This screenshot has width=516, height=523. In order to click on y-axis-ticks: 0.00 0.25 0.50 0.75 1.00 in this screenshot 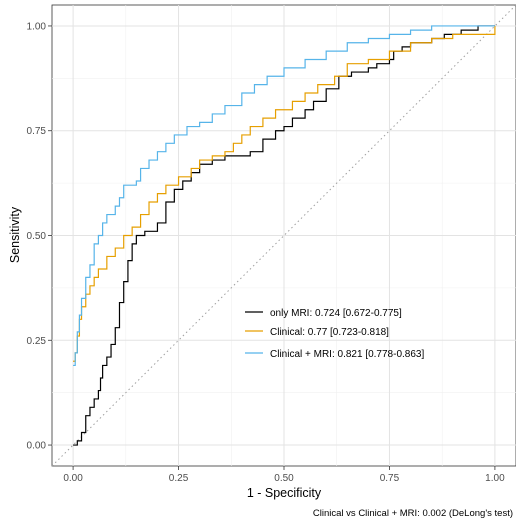, I will do `click(39, 236)`.